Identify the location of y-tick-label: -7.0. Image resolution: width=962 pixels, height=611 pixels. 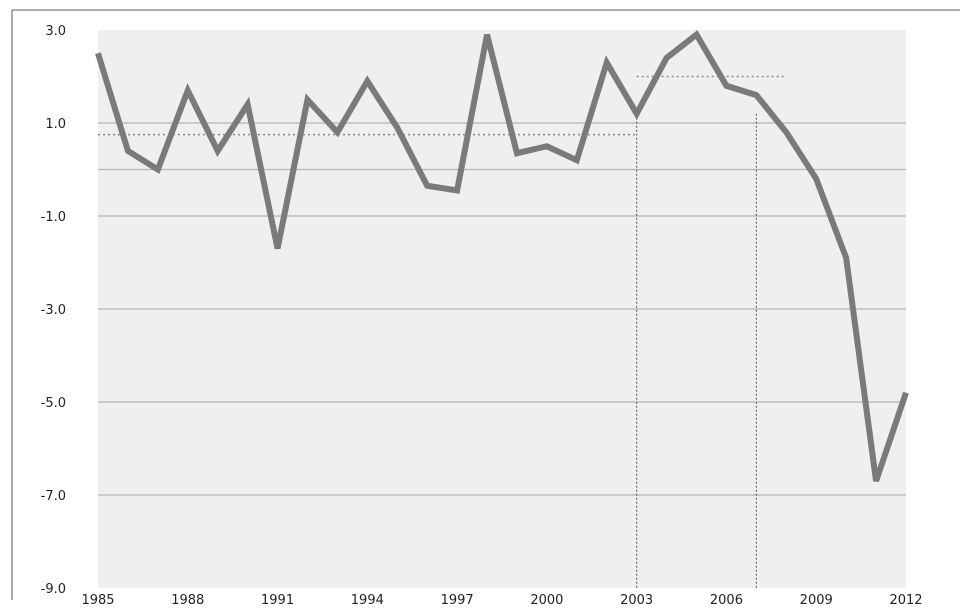
(53, 496).